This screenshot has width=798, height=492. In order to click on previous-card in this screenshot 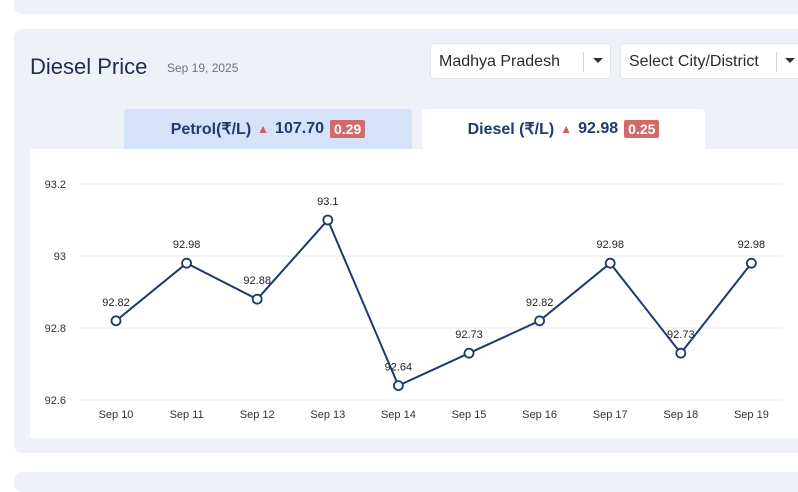, I will do `click(406, 7)`.